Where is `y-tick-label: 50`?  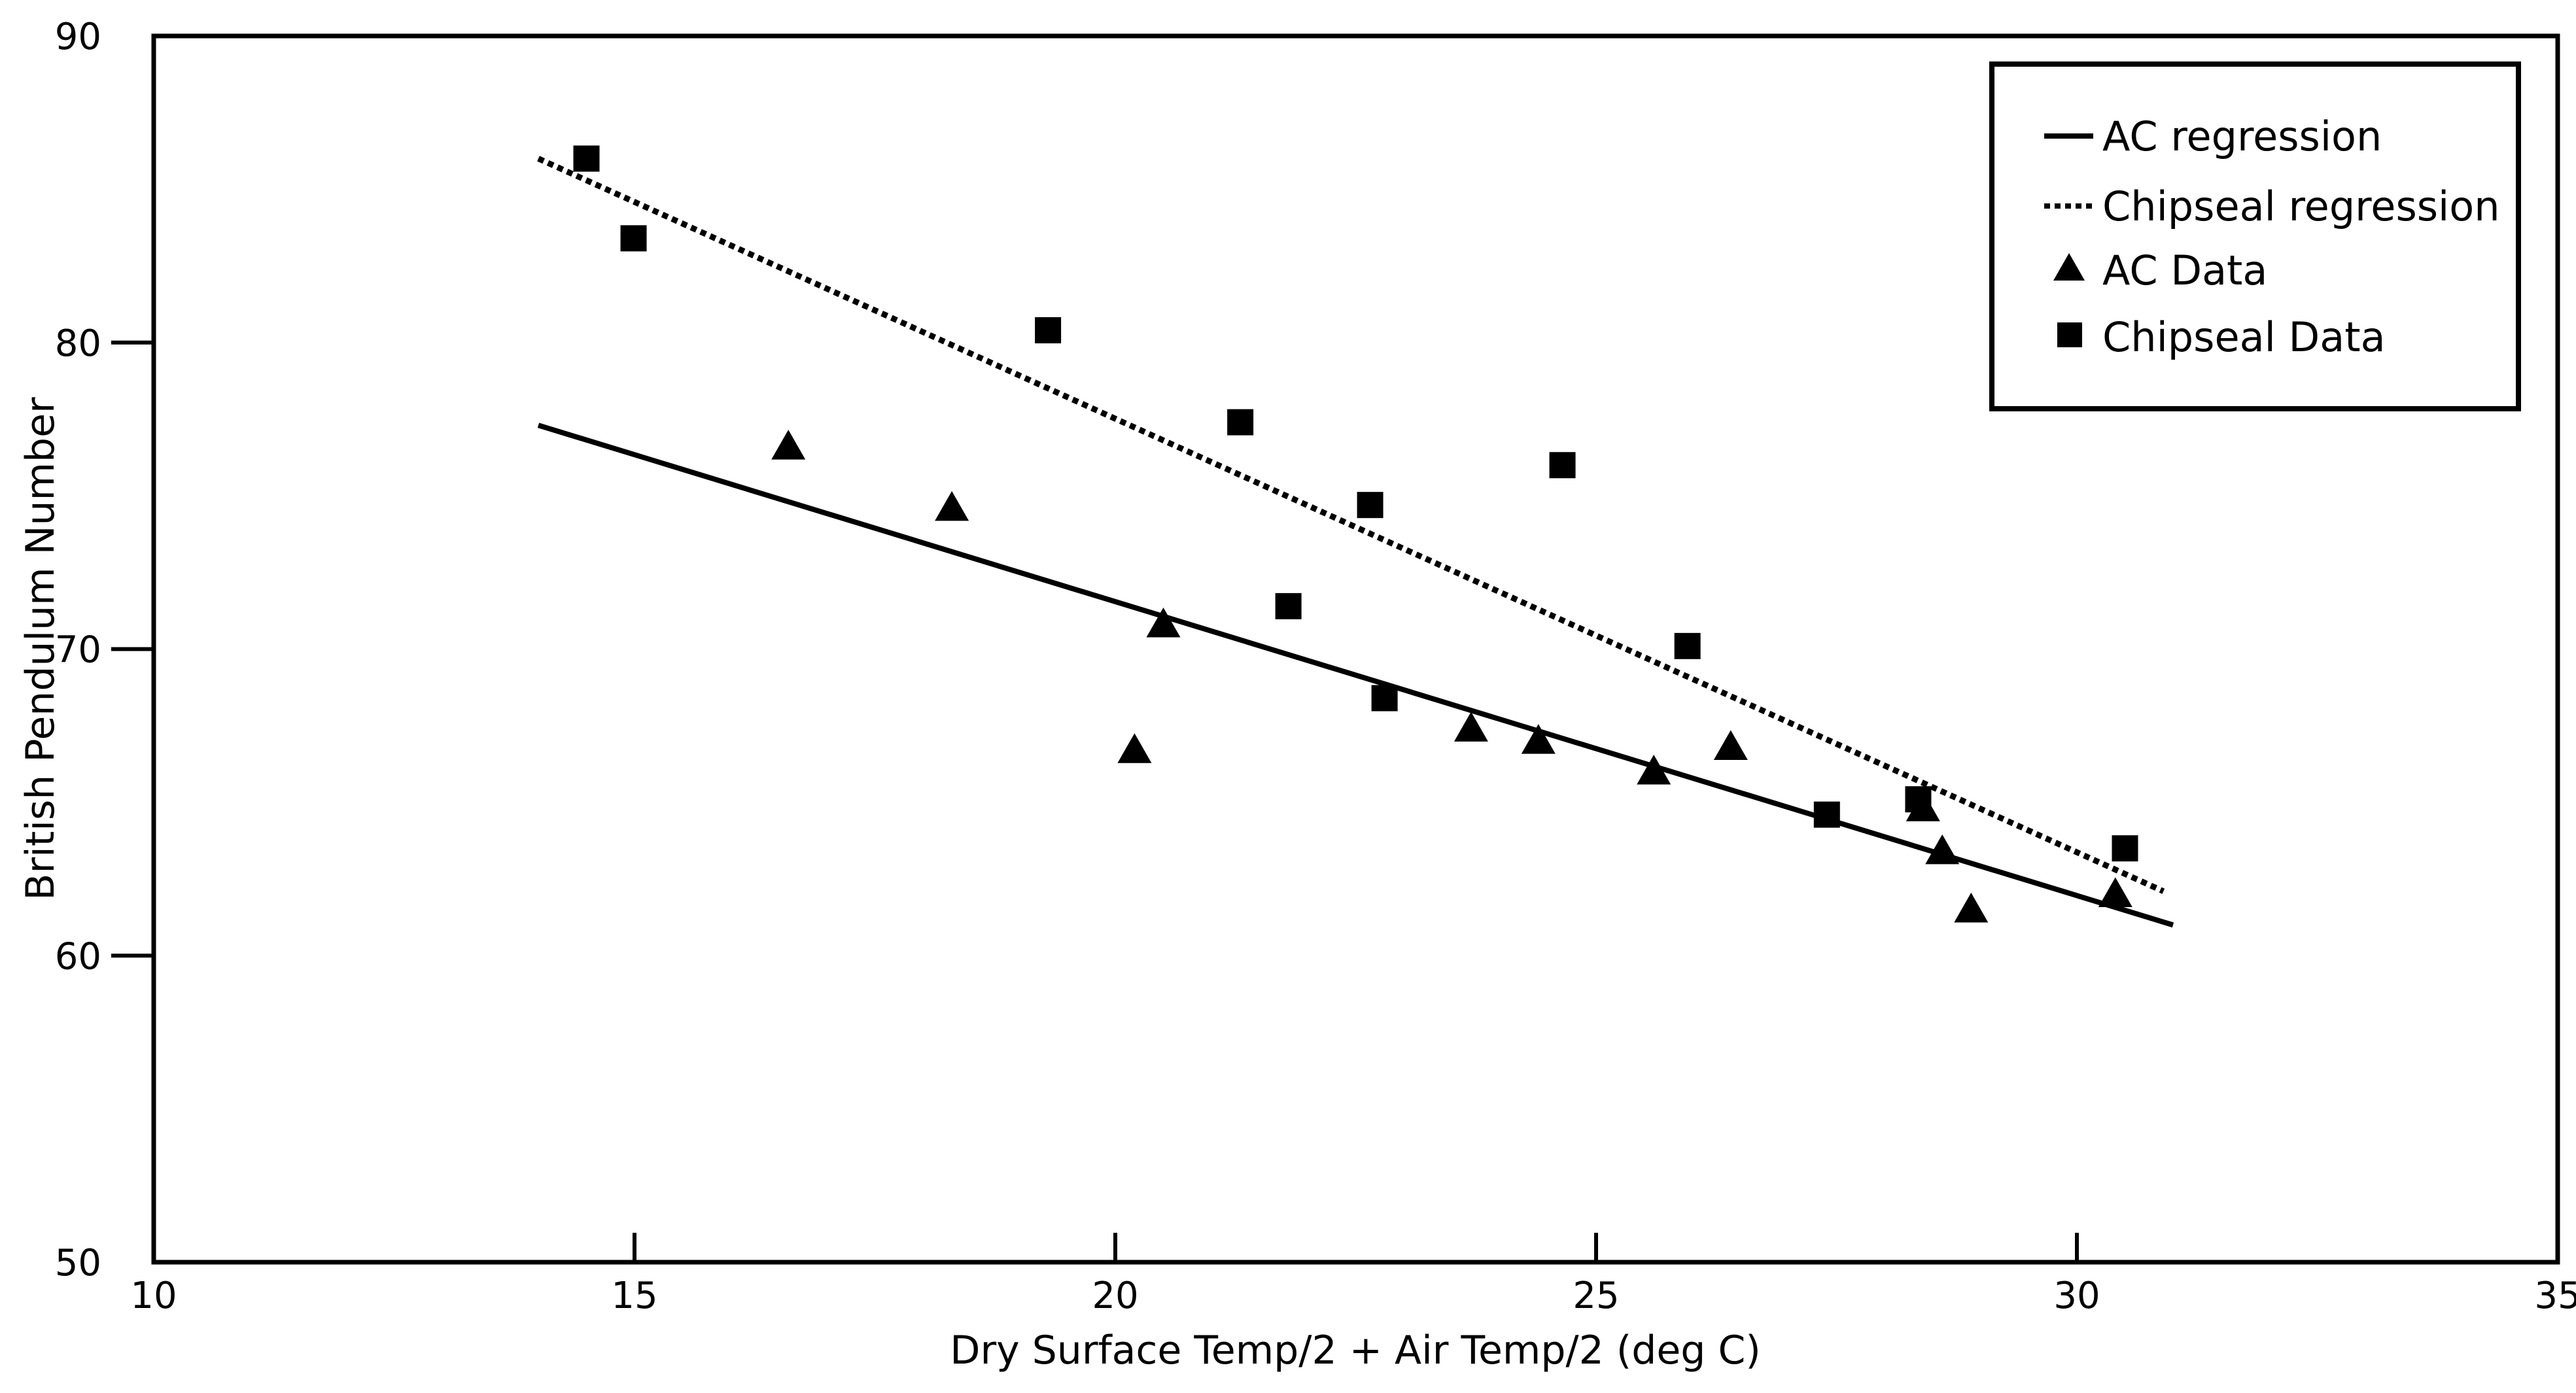
y-tick-label: 50 is located at coordinates (78, 1263).